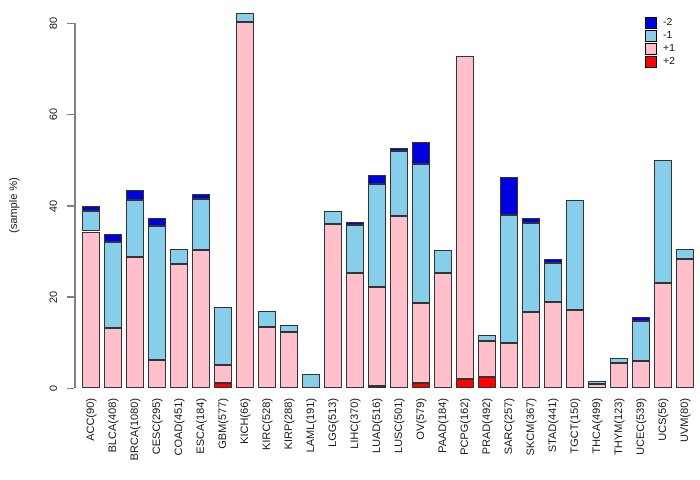  I want to click on x-axis-label-UVM(80): UVM(80), so click(685, 420).